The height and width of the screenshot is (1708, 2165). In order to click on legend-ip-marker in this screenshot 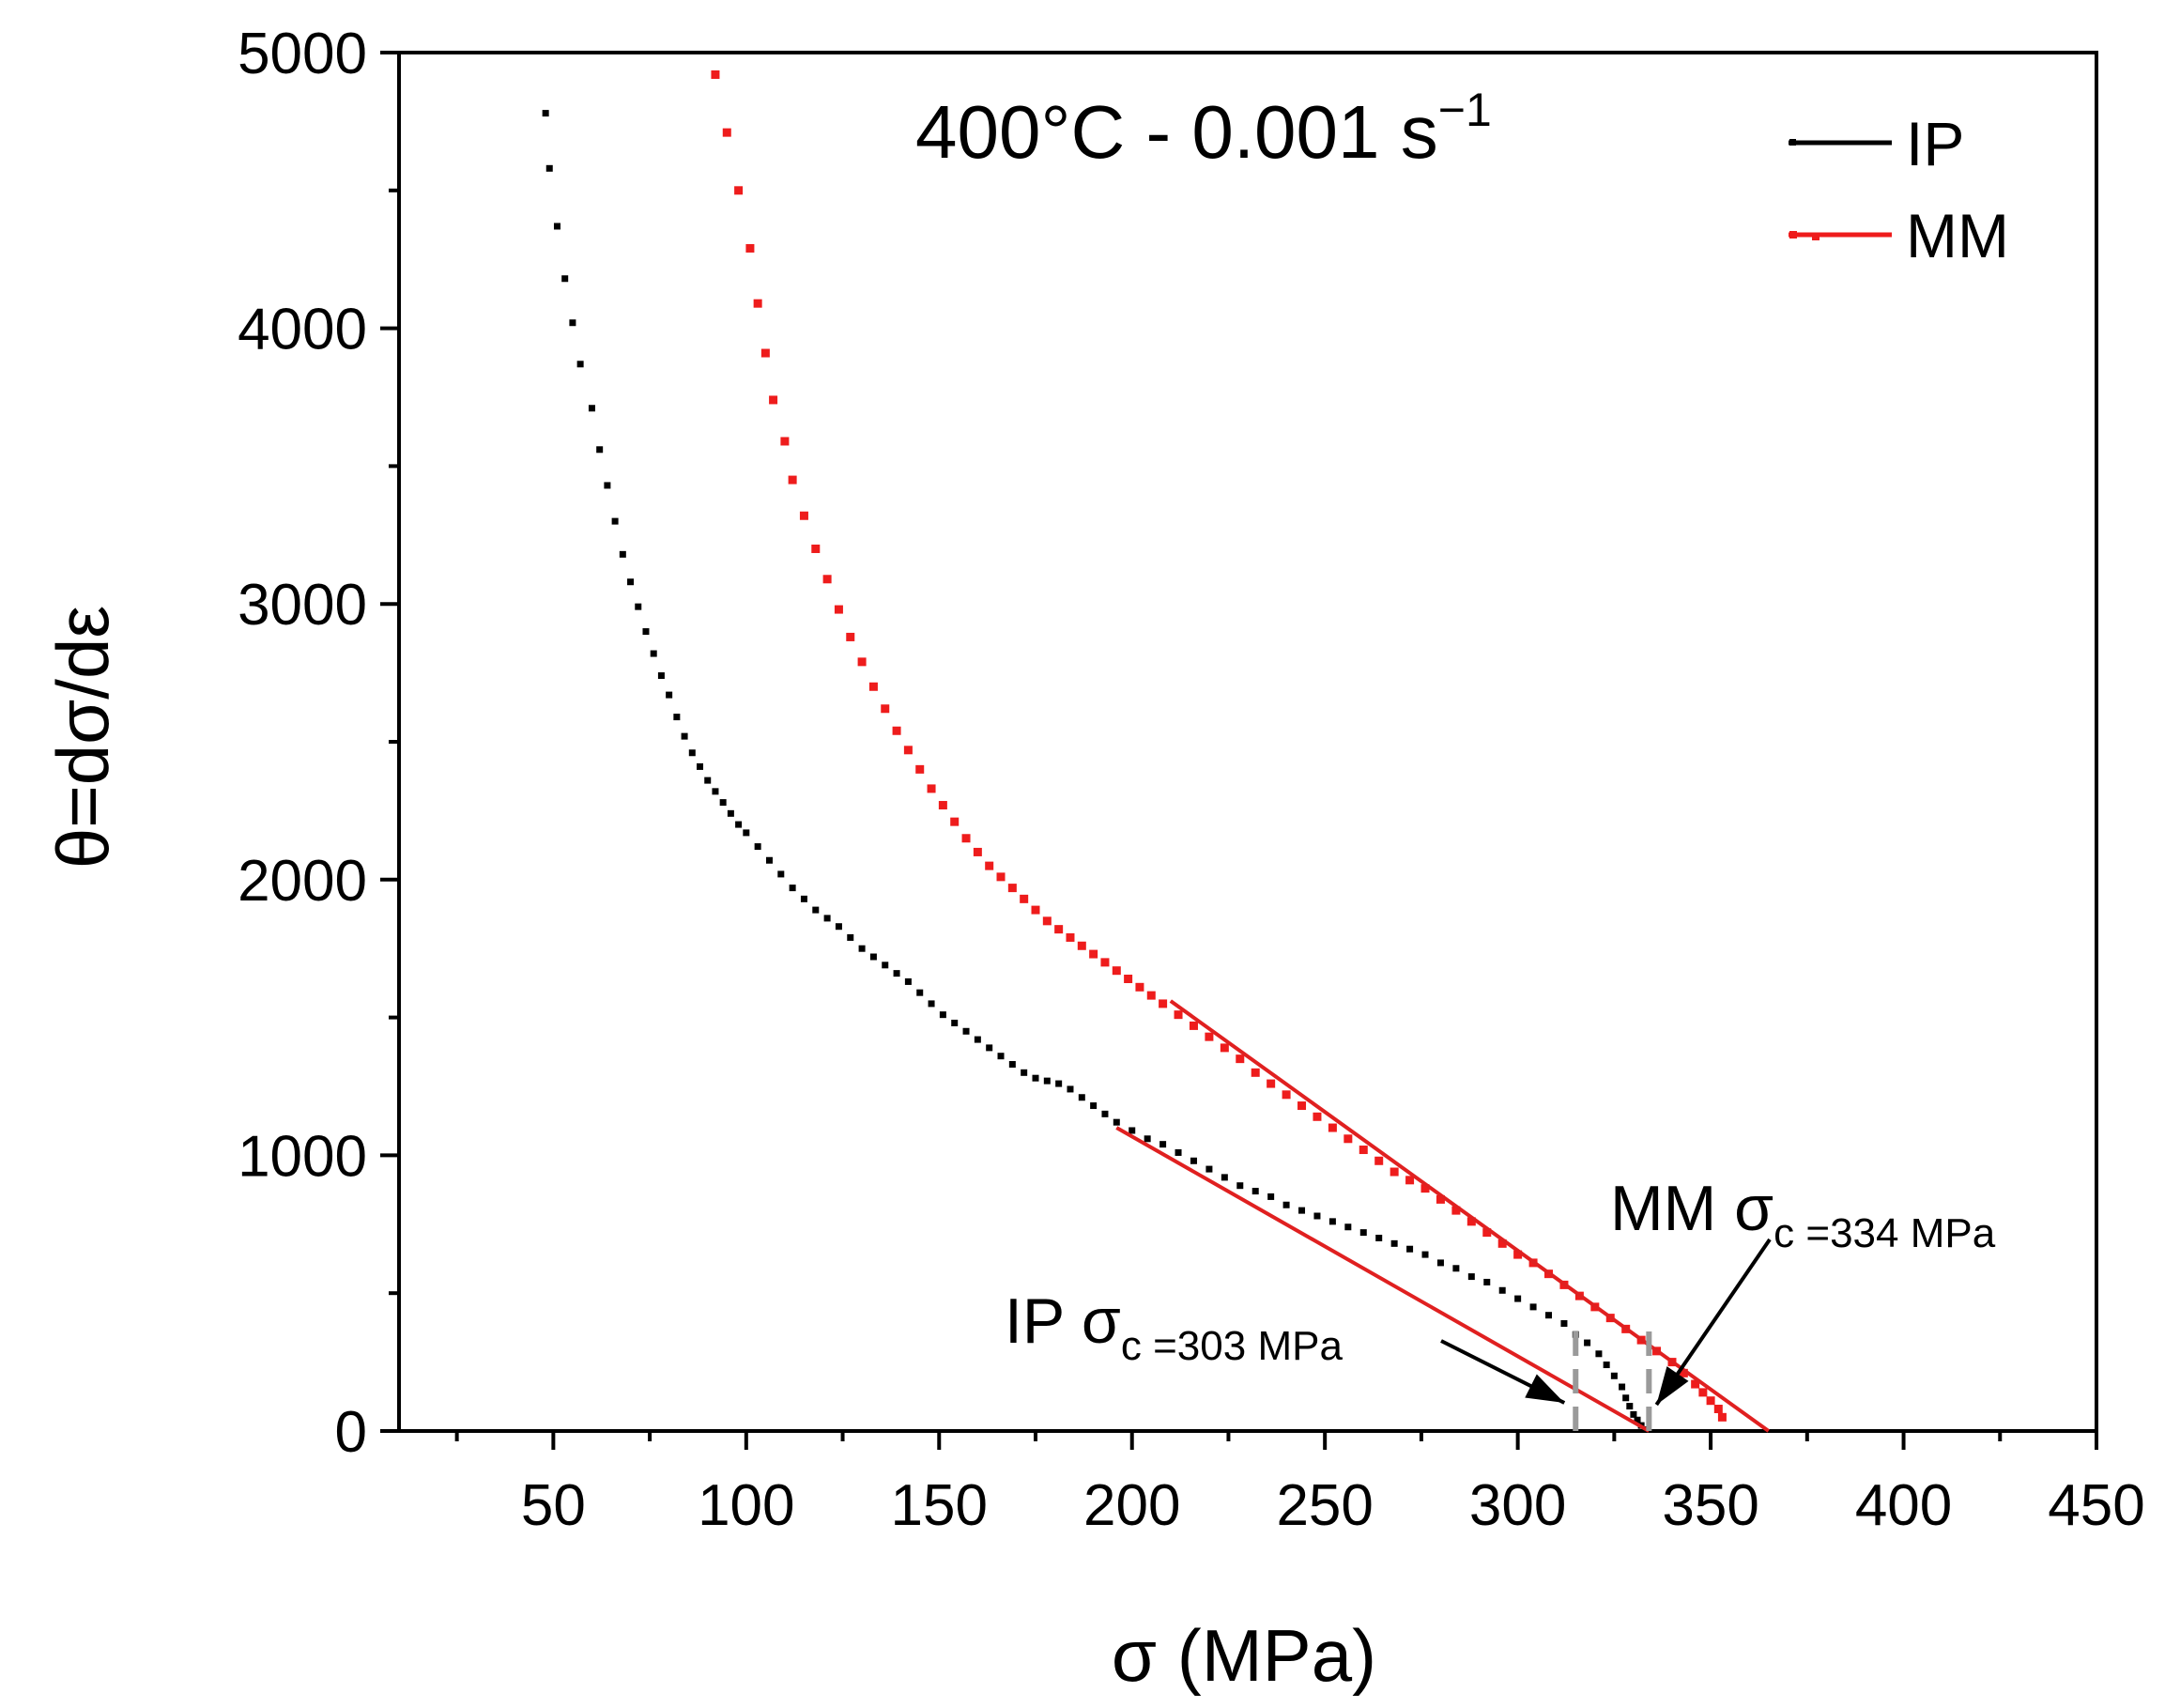, I will do `click(1792, 142)`.